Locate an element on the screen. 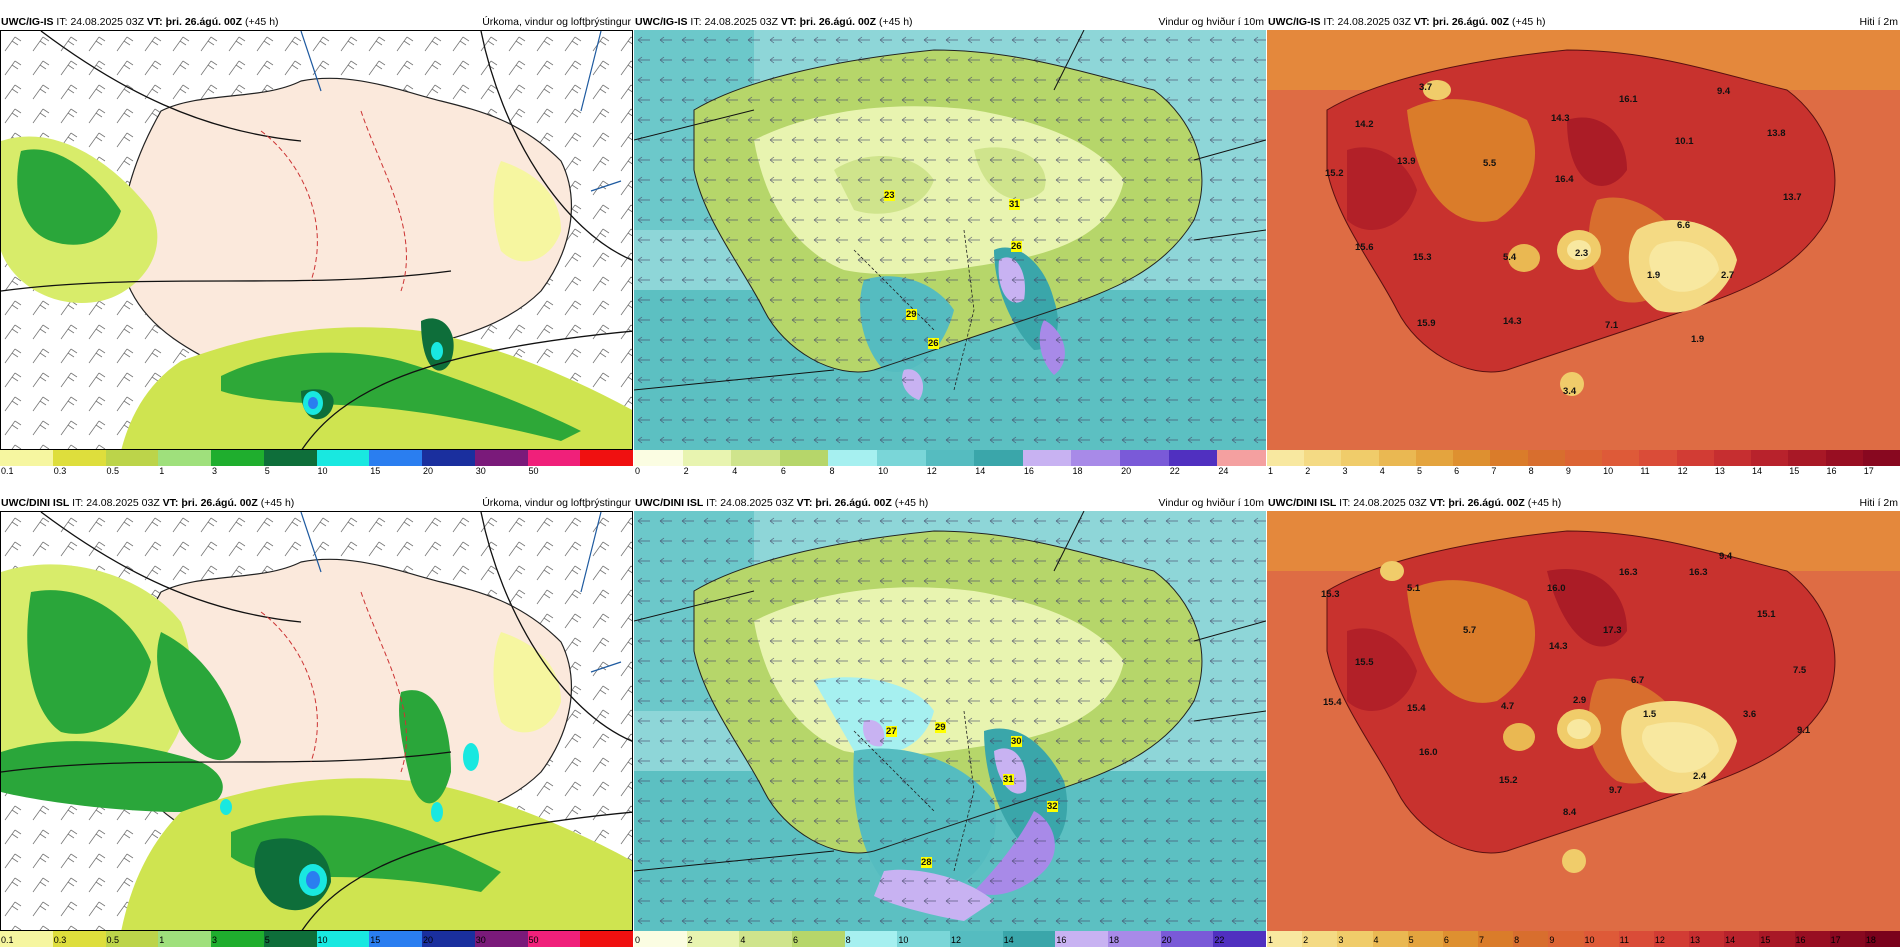 The width and height of the screenshot is (1900, 950). temp-colorbar-ticks: 1 2 3 4 5 6 7 8 9 10 11 12 13 14 15 16 17 is located at coordinates (1583, 472).